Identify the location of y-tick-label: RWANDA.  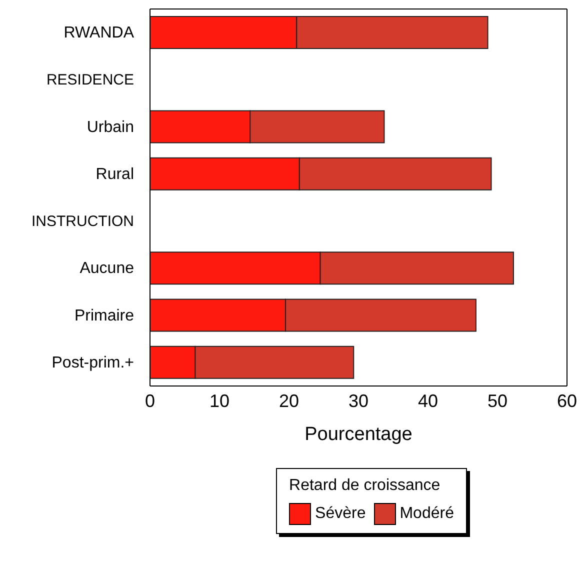
(99, 33).